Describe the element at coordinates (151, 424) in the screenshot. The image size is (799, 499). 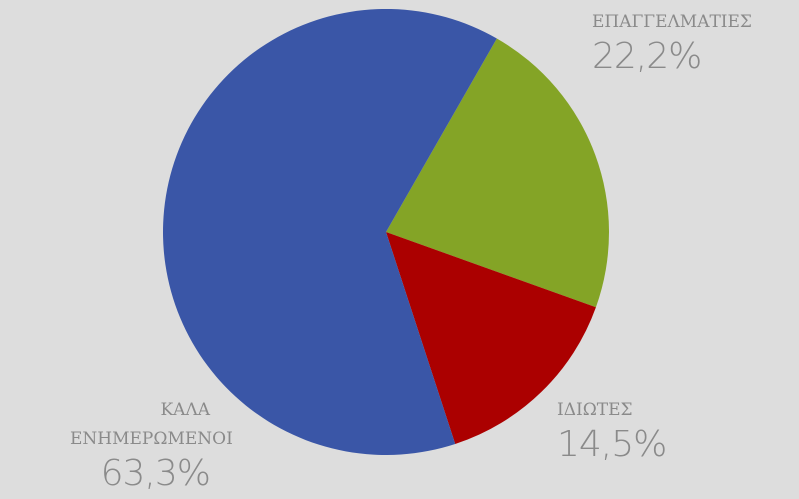
I see `category-label: ΚΑΛΑ ΕΝΗΜΕΡΩΜΕΝΟΙ` at that location.